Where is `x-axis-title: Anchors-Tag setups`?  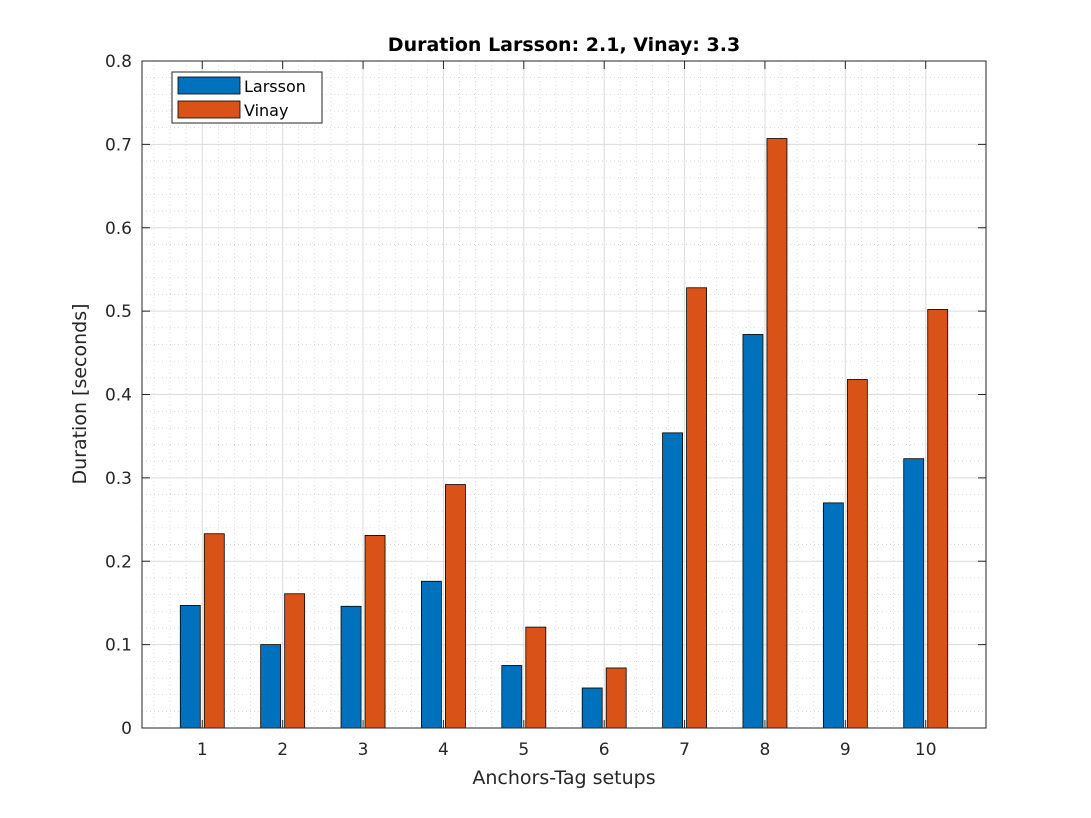 x-axis-title: Anchors-Tag setups is located at coordinates (563, 778).